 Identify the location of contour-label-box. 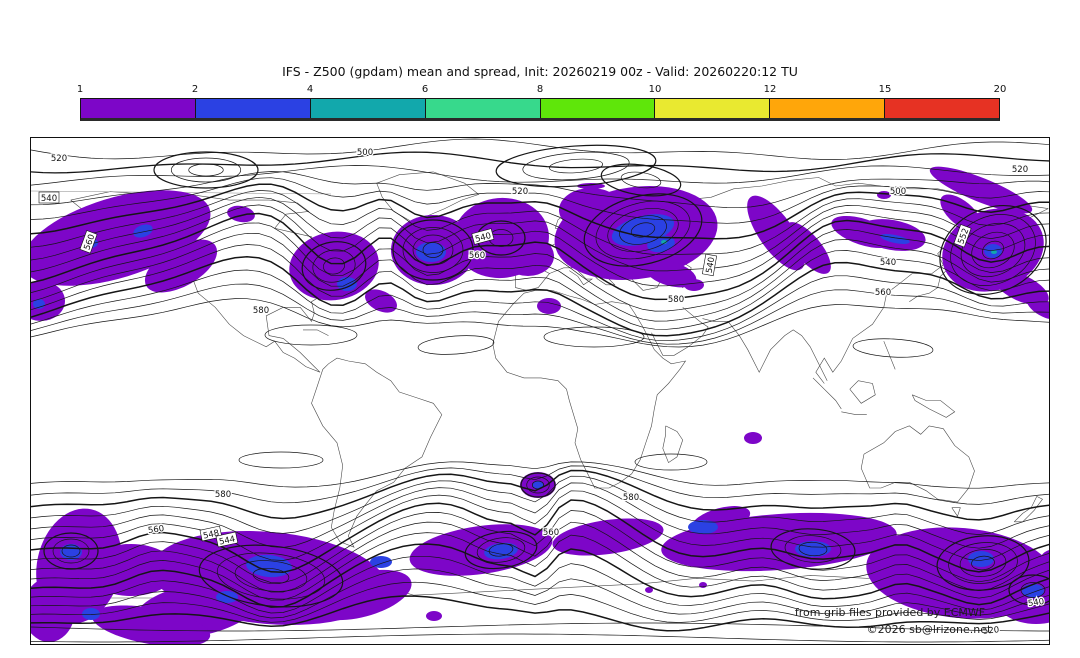
(710, 265).